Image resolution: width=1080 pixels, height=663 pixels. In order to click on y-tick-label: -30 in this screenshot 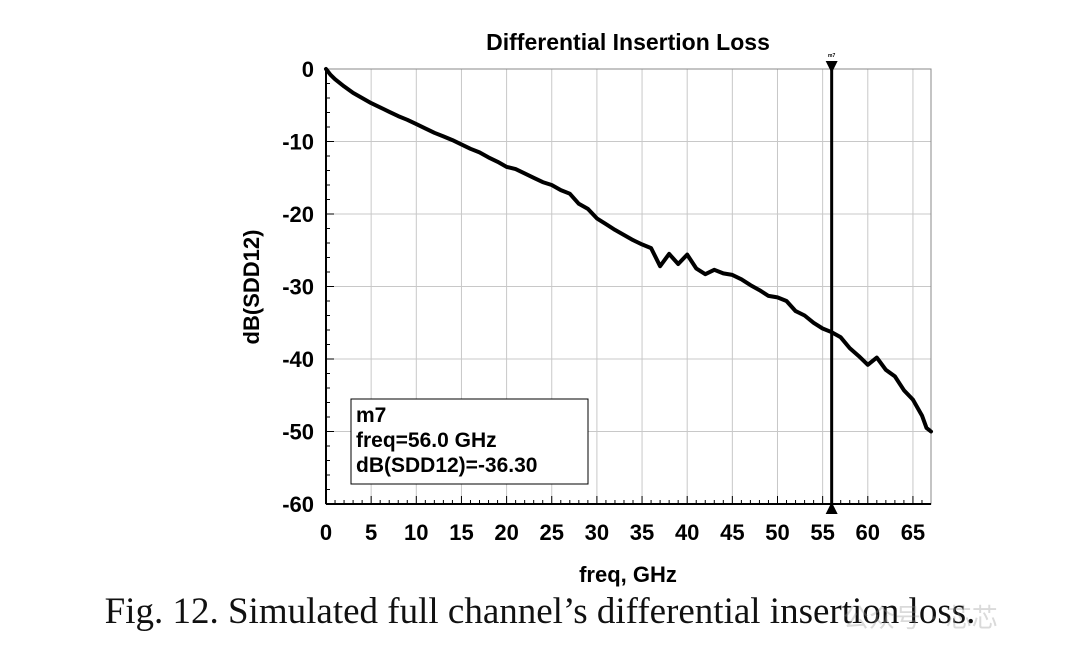, I will do `click(298, 287)`.